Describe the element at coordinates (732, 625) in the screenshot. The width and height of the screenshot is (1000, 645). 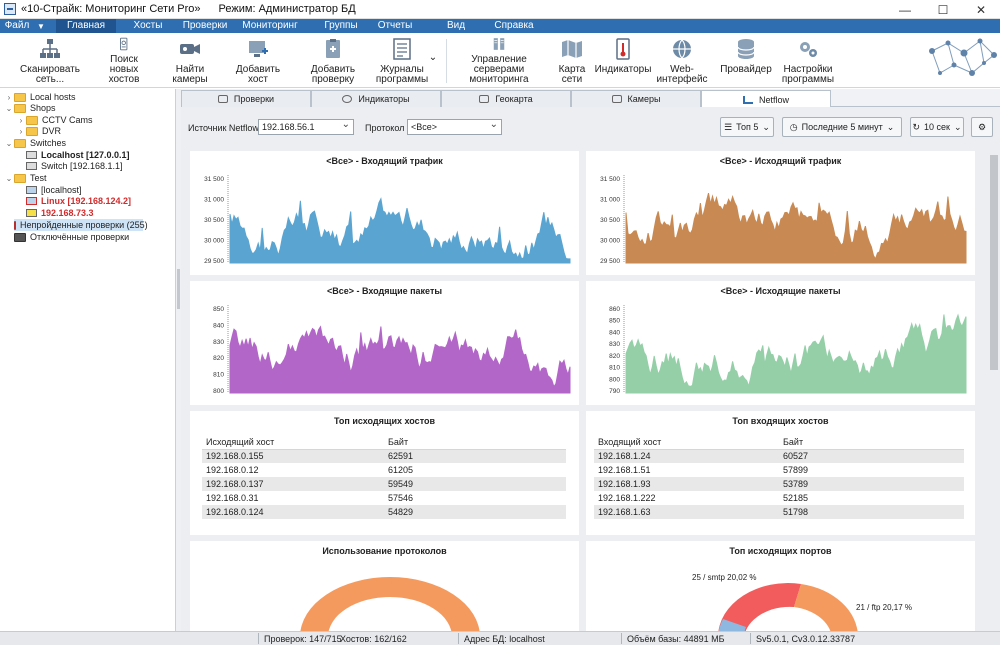
I see `donut-slice-other` at that location.